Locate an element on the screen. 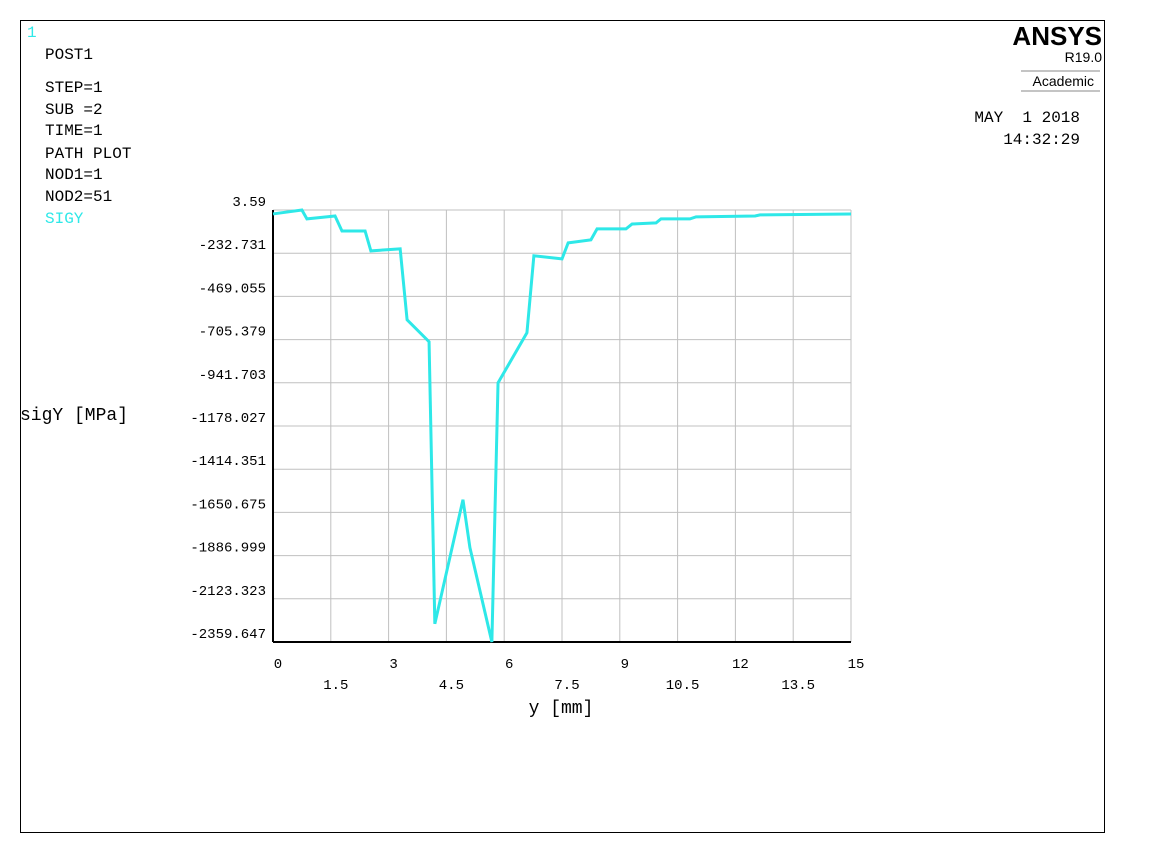 The height and width of the screenshot is (854, 1156). x-tick-label: 1.5 is located at coordinates (335, 686).